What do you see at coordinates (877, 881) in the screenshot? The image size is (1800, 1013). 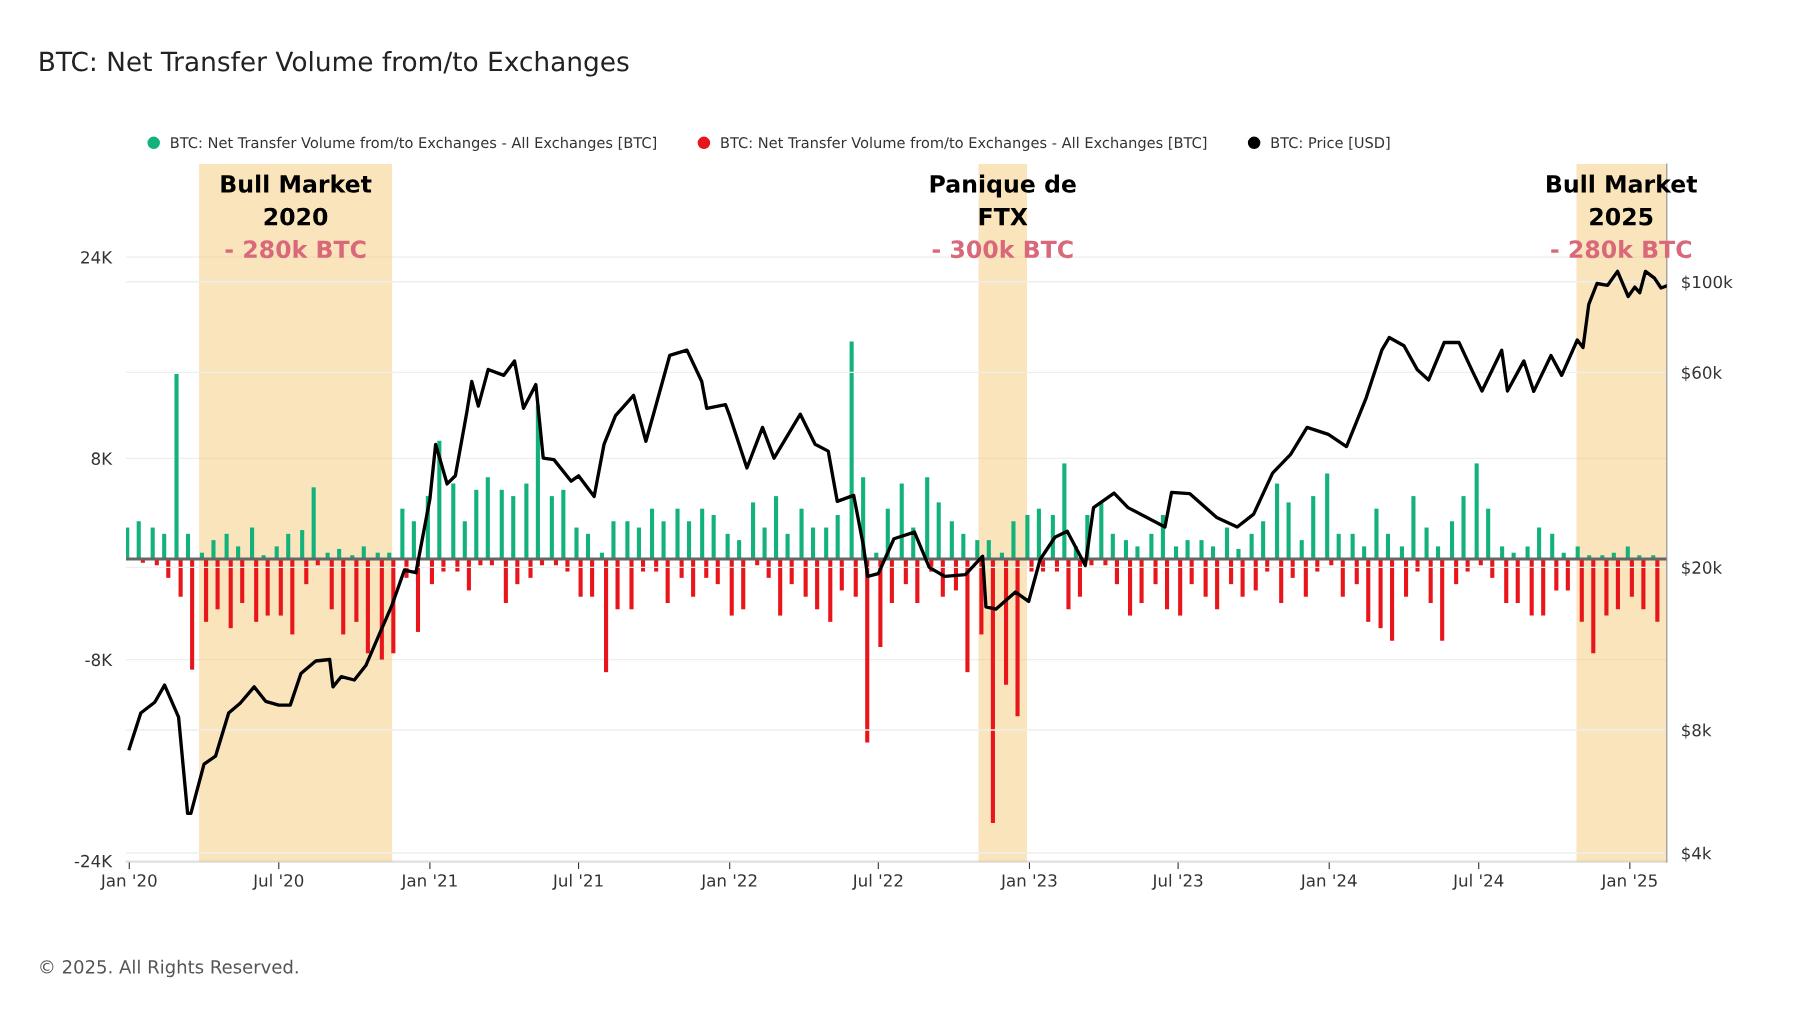 I see `x-tick-label: Jul '22` at bounding box center [877, 881].